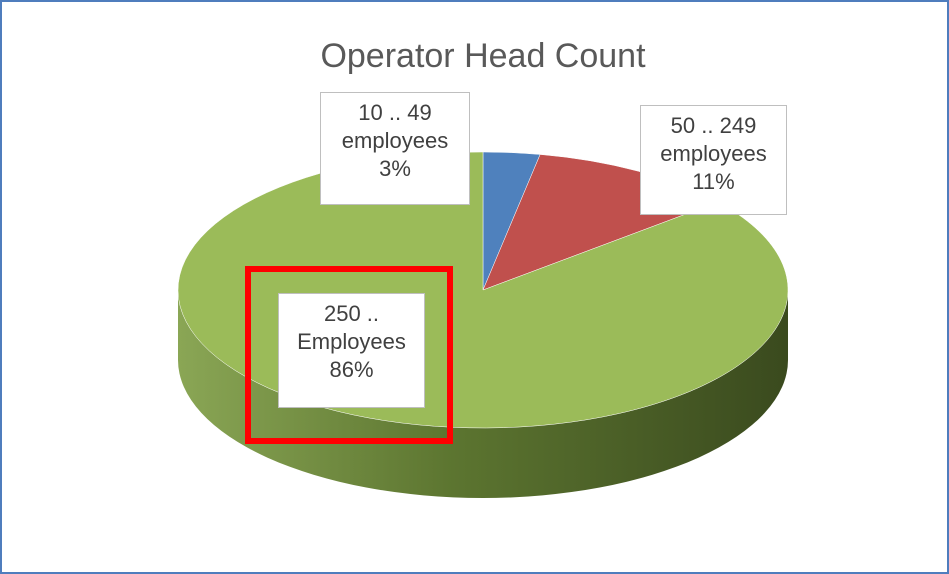 This screenshot has width=949, height=574. Describe the element at coordinates (351, 327) in the screenshot. I see `category-label: 250 .. Employees` at that location.